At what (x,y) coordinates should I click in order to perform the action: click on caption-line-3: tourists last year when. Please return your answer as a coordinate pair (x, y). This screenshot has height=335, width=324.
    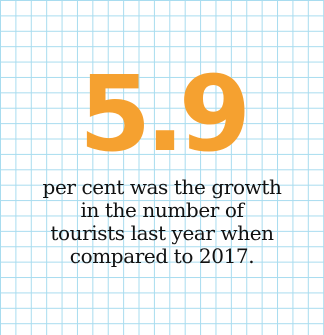
    Looking at the image, I should click on (162, 233).